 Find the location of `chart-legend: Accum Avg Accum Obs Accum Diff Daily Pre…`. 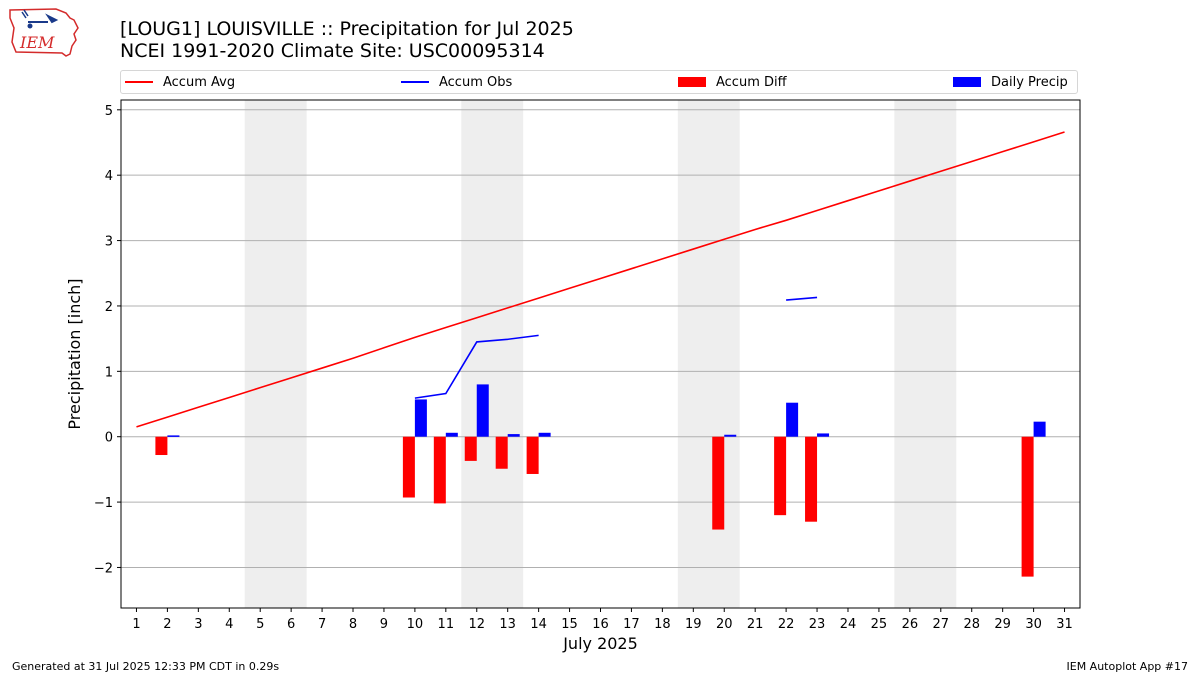

chart-legend: Accum Avg Accum Obs Accum Diff Daily Pre… is located at coordinates (599, 82).